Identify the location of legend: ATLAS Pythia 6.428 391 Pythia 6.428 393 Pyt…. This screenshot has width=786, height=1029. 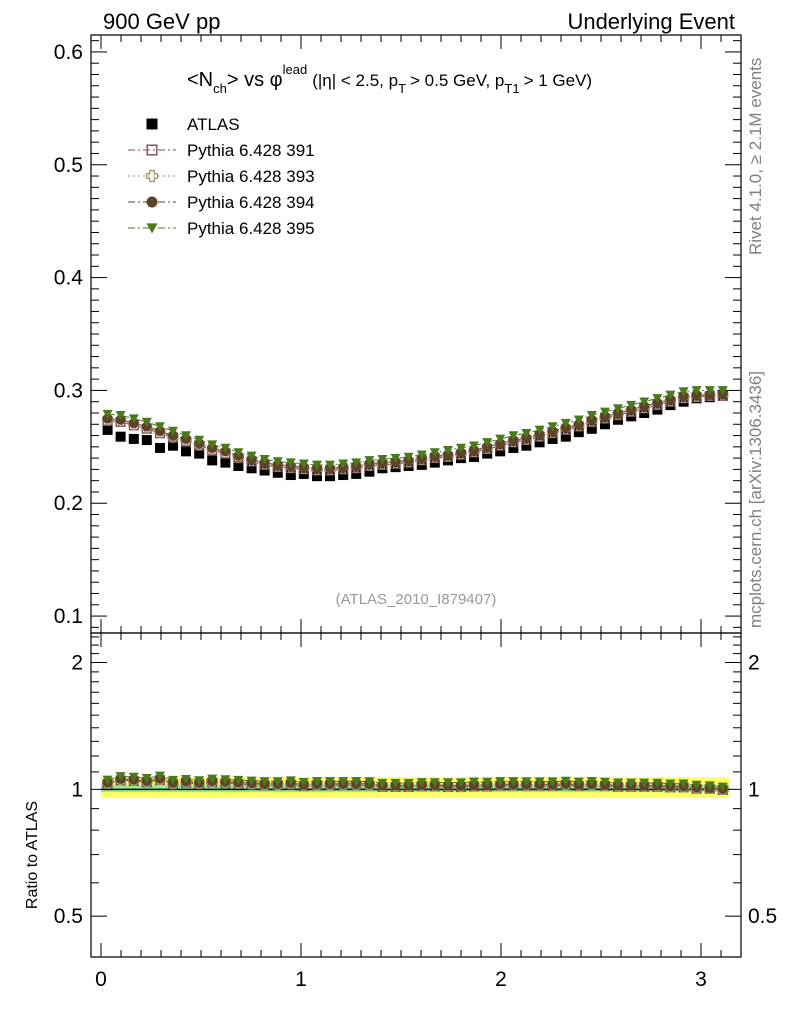
(221, 176).